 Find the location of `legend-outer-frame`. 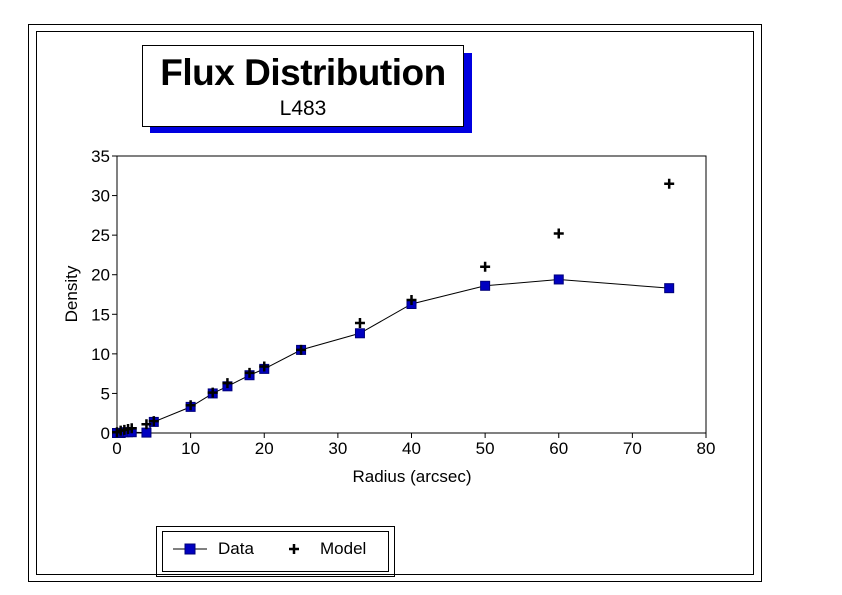

legend-outer-frame is located at coordinates (275, 551).